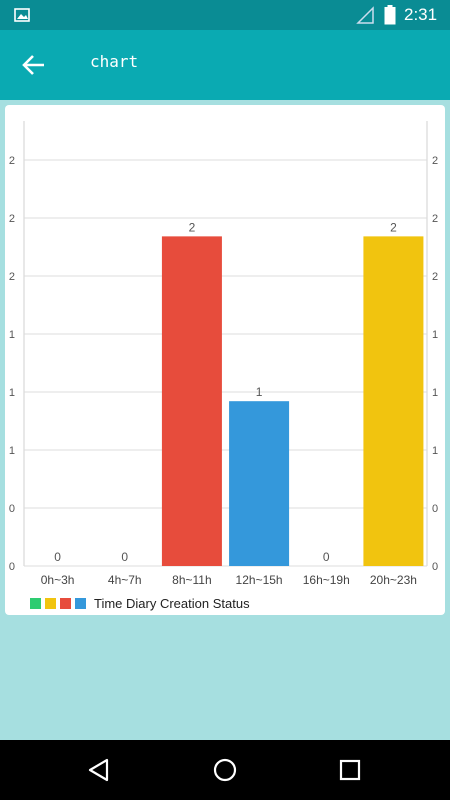 The height and width of the screenshot is (800, 450). I want to click on image-notification-icon, so click(22, 15).